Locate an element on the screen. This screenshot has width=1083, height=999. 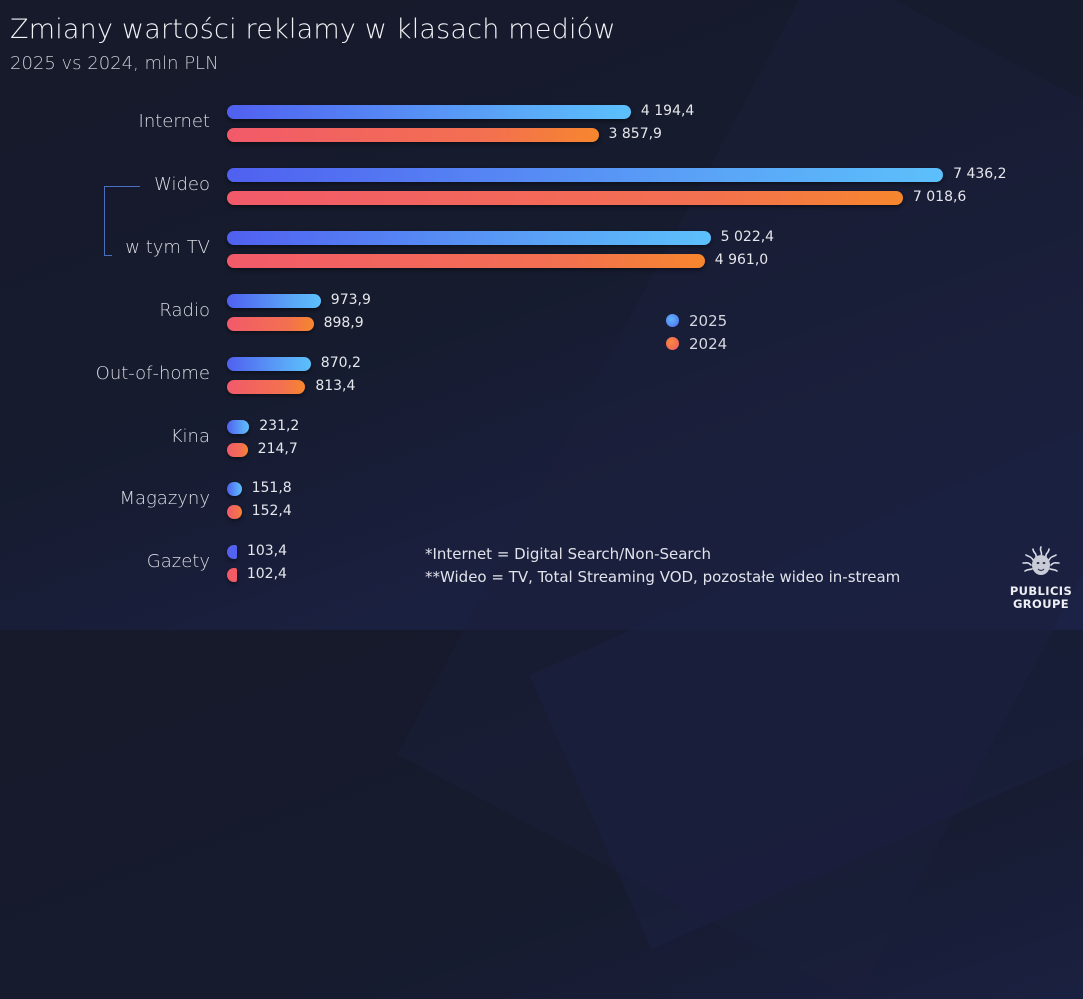
category-label: Radio is located at coordinates (184, 310).